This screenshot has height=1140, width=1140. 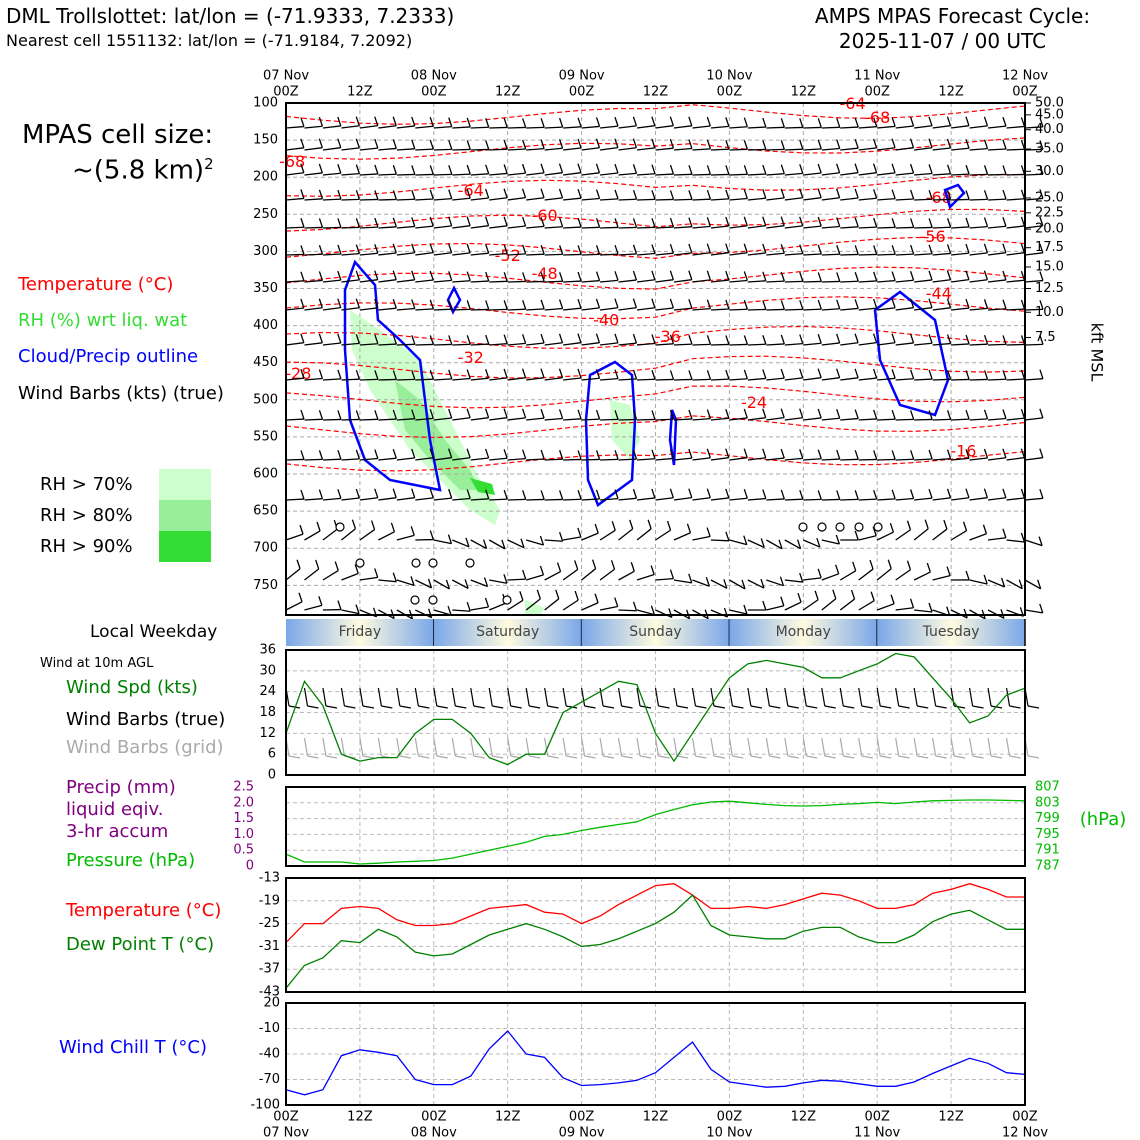 What do you see at coordinates (730, 1117) in the screenshot?
I see `bottom-time-tick-label: 00Z` at bounding box center [730, 1117].